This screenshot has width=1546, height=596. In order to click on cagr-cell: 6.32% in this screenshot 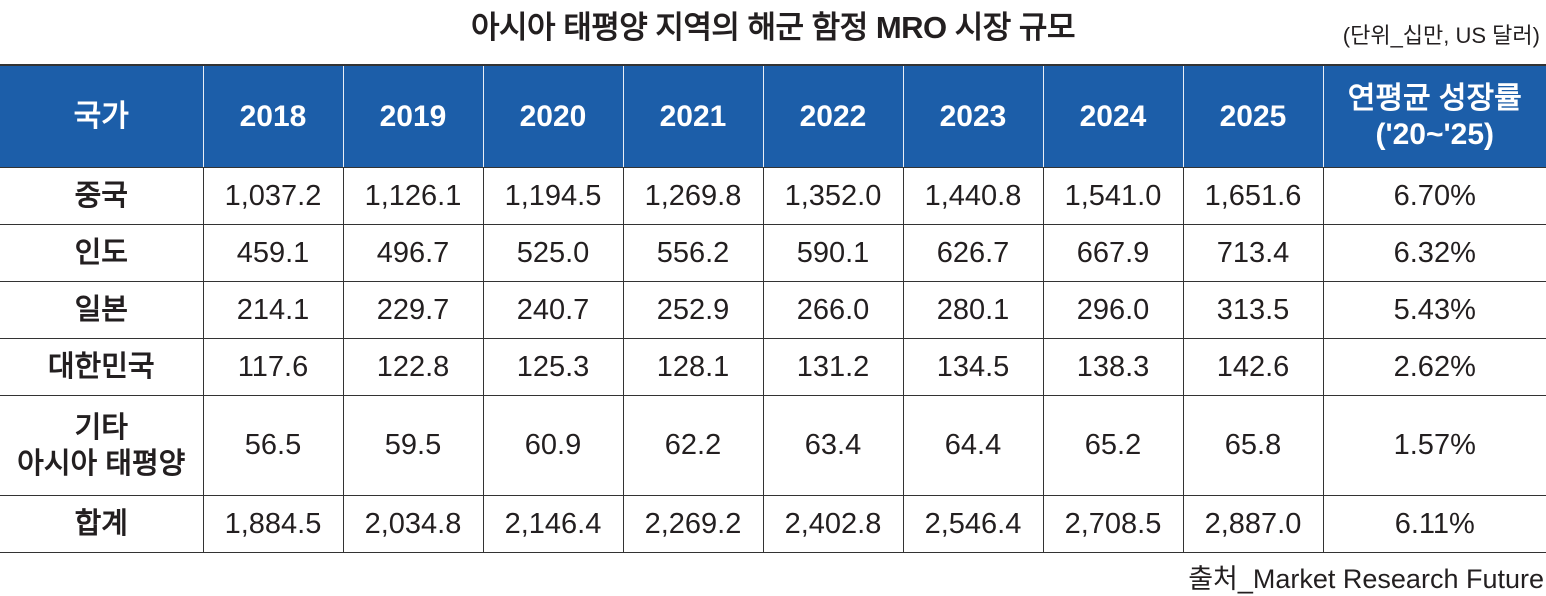, I will do `click(1434, 253)`.